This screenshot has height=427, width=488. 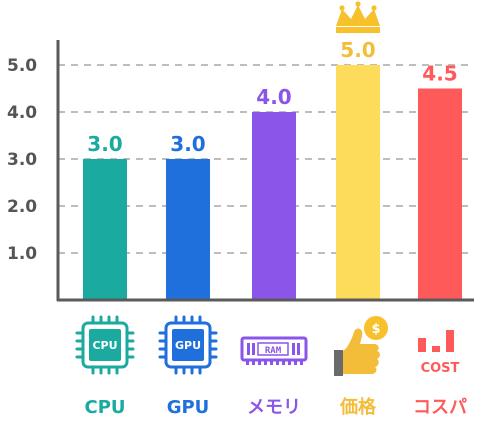 I want to click on y-tick-label: 4.0, so click(x=22, y=113).